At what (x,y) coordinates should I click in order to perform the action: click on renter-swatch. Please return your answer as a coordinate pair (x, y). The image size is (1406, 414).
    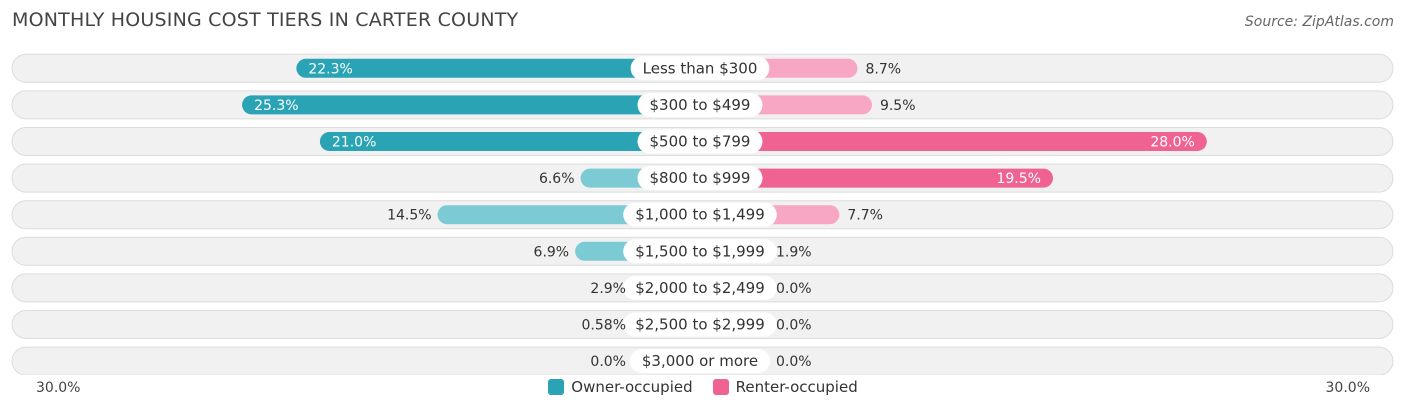
    Looking at the image, I should click on (720, 387).